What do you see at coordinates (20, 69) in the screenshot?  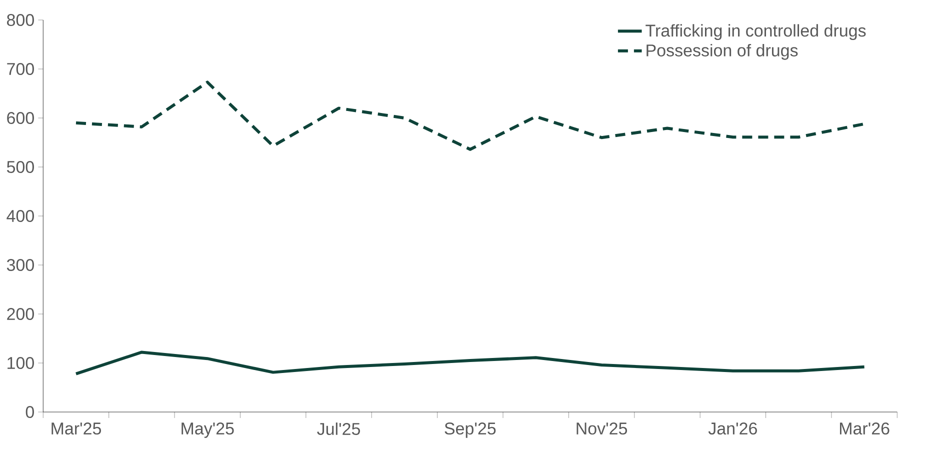 I see `y-tick-label: 700` at bounding box center [20, 69].